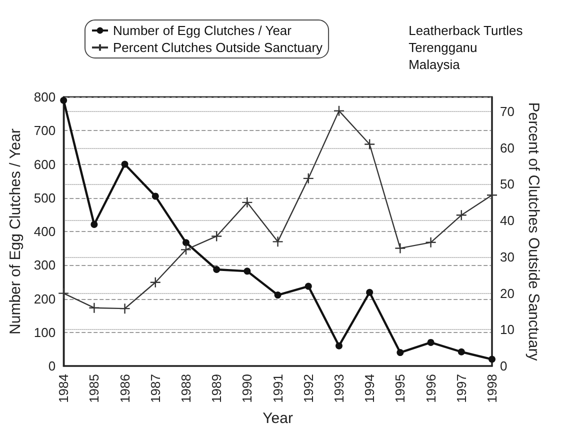  I want to click on x-tick-label: 1985, so click(94, 388).